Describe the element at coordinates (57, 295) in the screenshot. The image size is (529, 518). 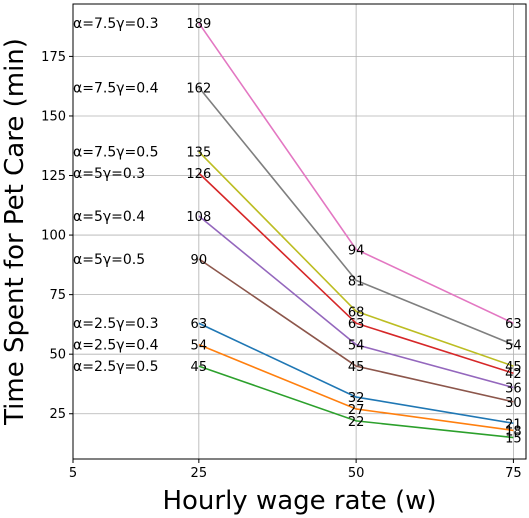
I see `y-tick-label: 75` at that location.